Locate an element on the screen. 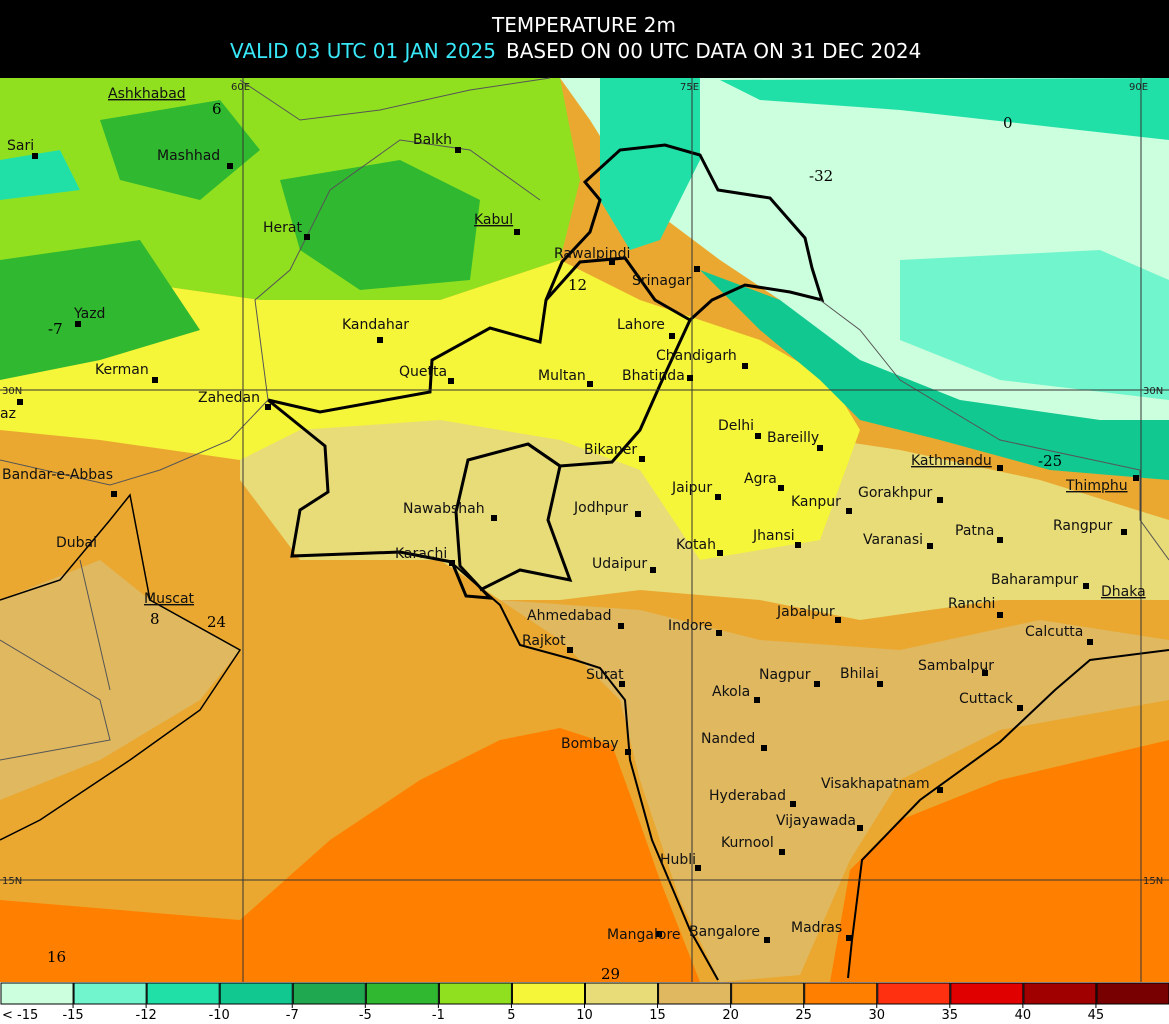  city-label: Rangpur is located at coordinates (1083, 526).